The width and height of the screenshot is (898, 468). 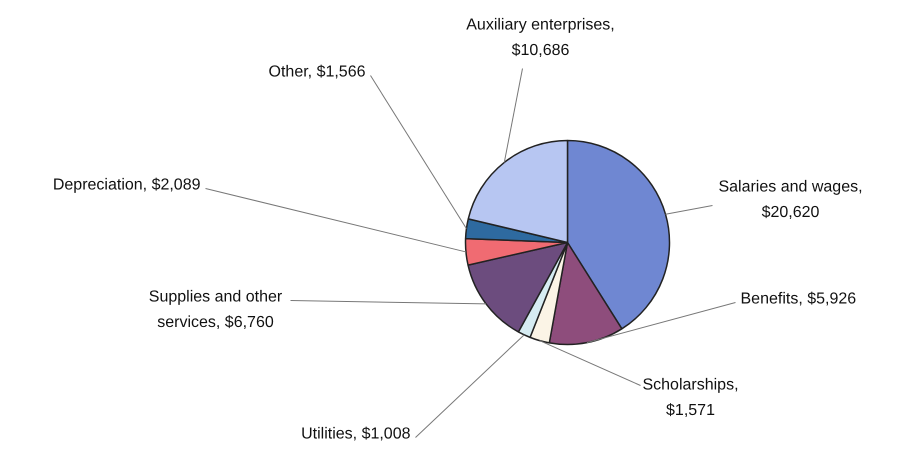 What do you see at coordinates (317, 72) in the screenshot?
I see `slice-label: Other, $1,566` at bounding box center [317, 72].